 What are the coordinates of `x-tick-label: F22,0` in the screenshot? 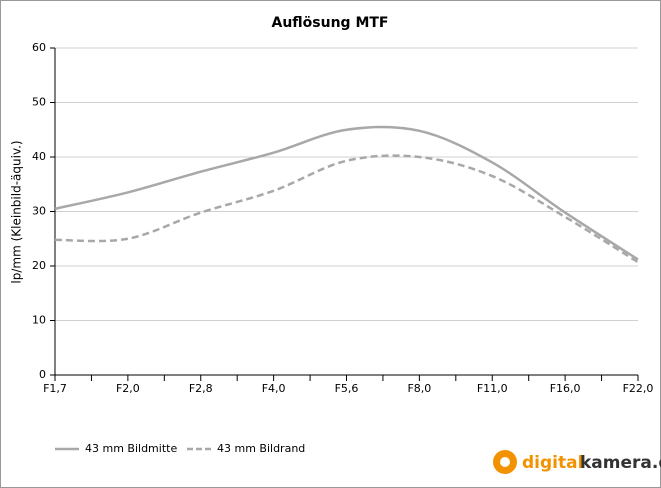 It's located at (638, 388).